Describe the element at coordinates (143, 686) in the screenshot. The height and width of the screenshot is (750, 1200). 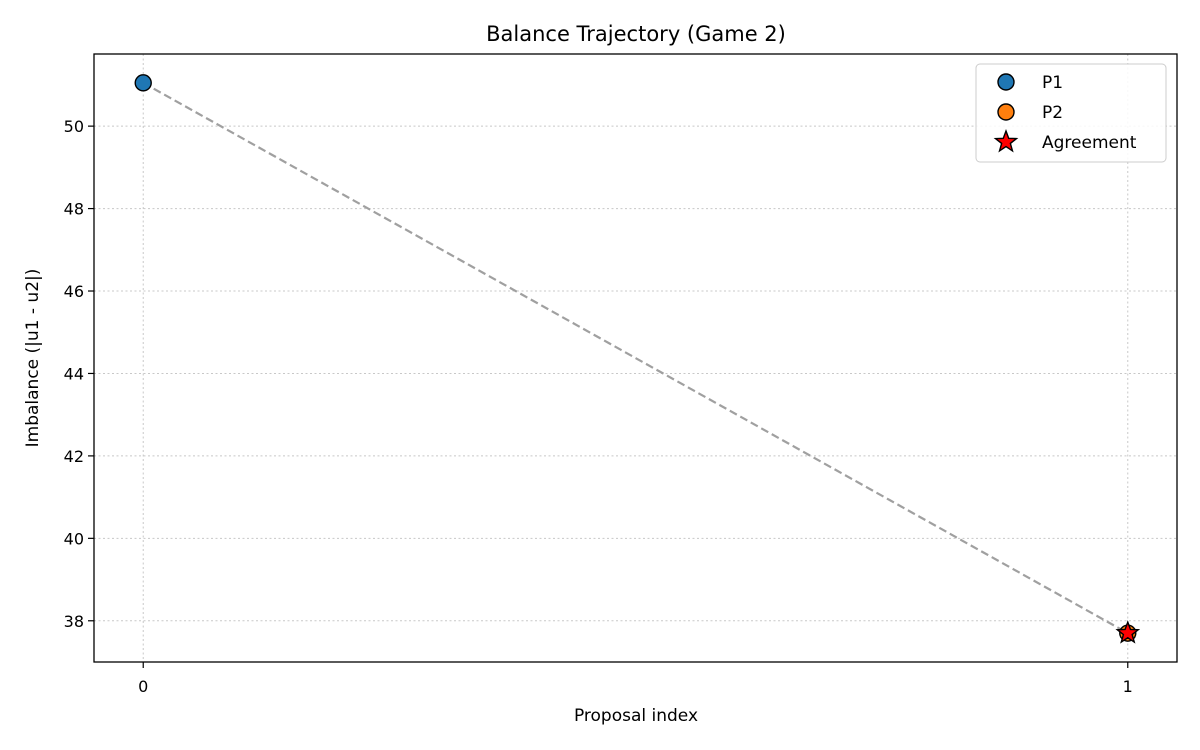
I see `x-tick-label: 0` at that location.